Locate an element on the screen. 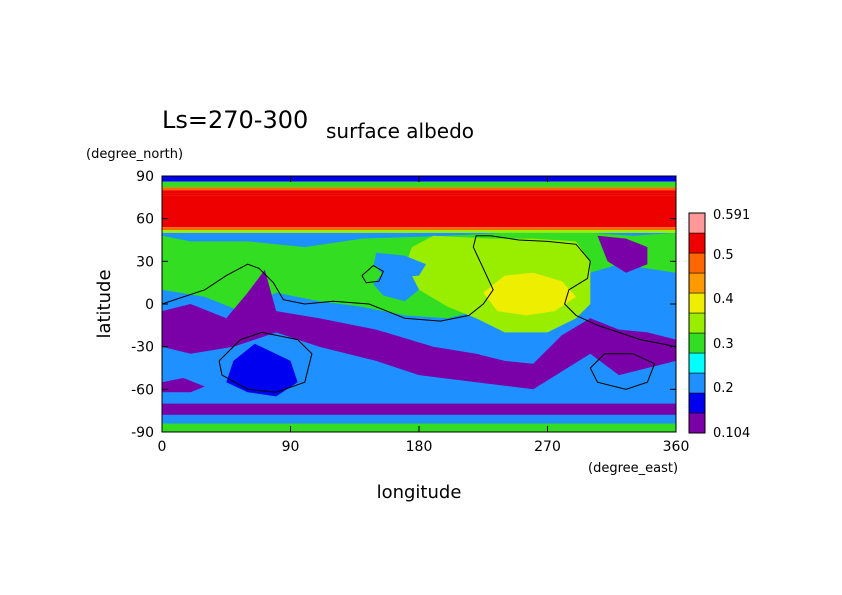  colorbar-label-0.4: 0.4 is located at coordinates (723, 299).